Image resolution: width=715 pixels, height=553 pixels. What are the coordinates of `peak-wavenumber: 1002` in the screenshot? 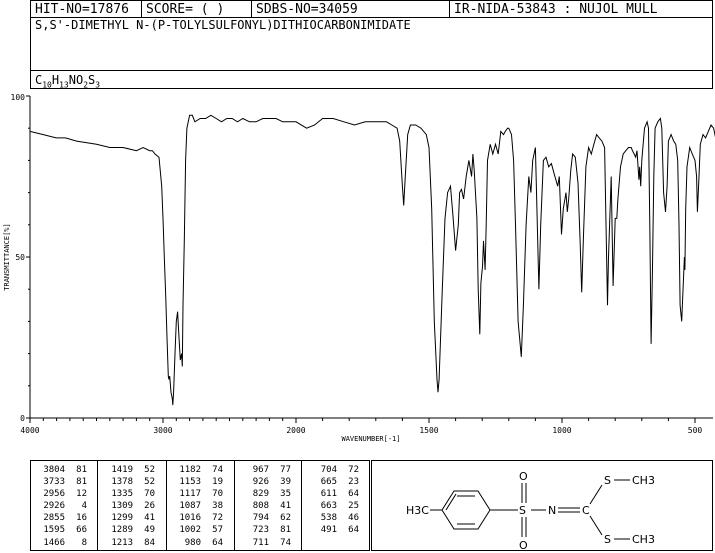 It's located at (190, 530).